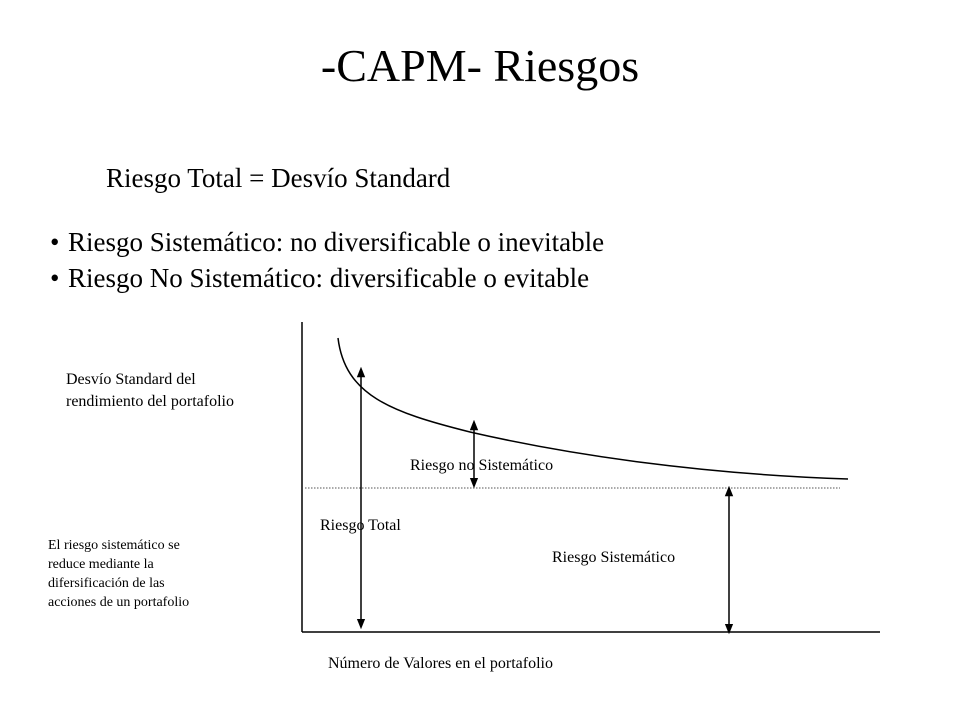  What do you see at coordinates (119, 602) in the screenshot?
I see `note-line-4: acciones de un portafolio` at bounding box center [119, 602].